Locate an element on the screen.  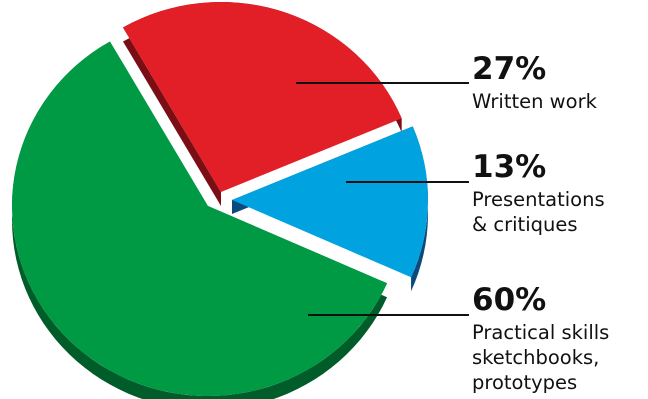
pie-slice is located at coordinates (330, 202).